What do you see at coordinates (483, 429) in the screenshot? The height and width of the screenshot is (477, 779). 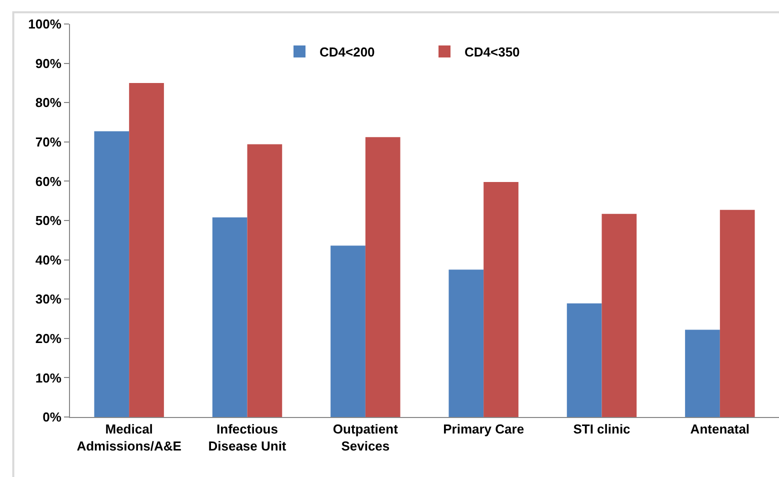 I see `x-tick-label: Primary Care` at bounding box center [483, 429].